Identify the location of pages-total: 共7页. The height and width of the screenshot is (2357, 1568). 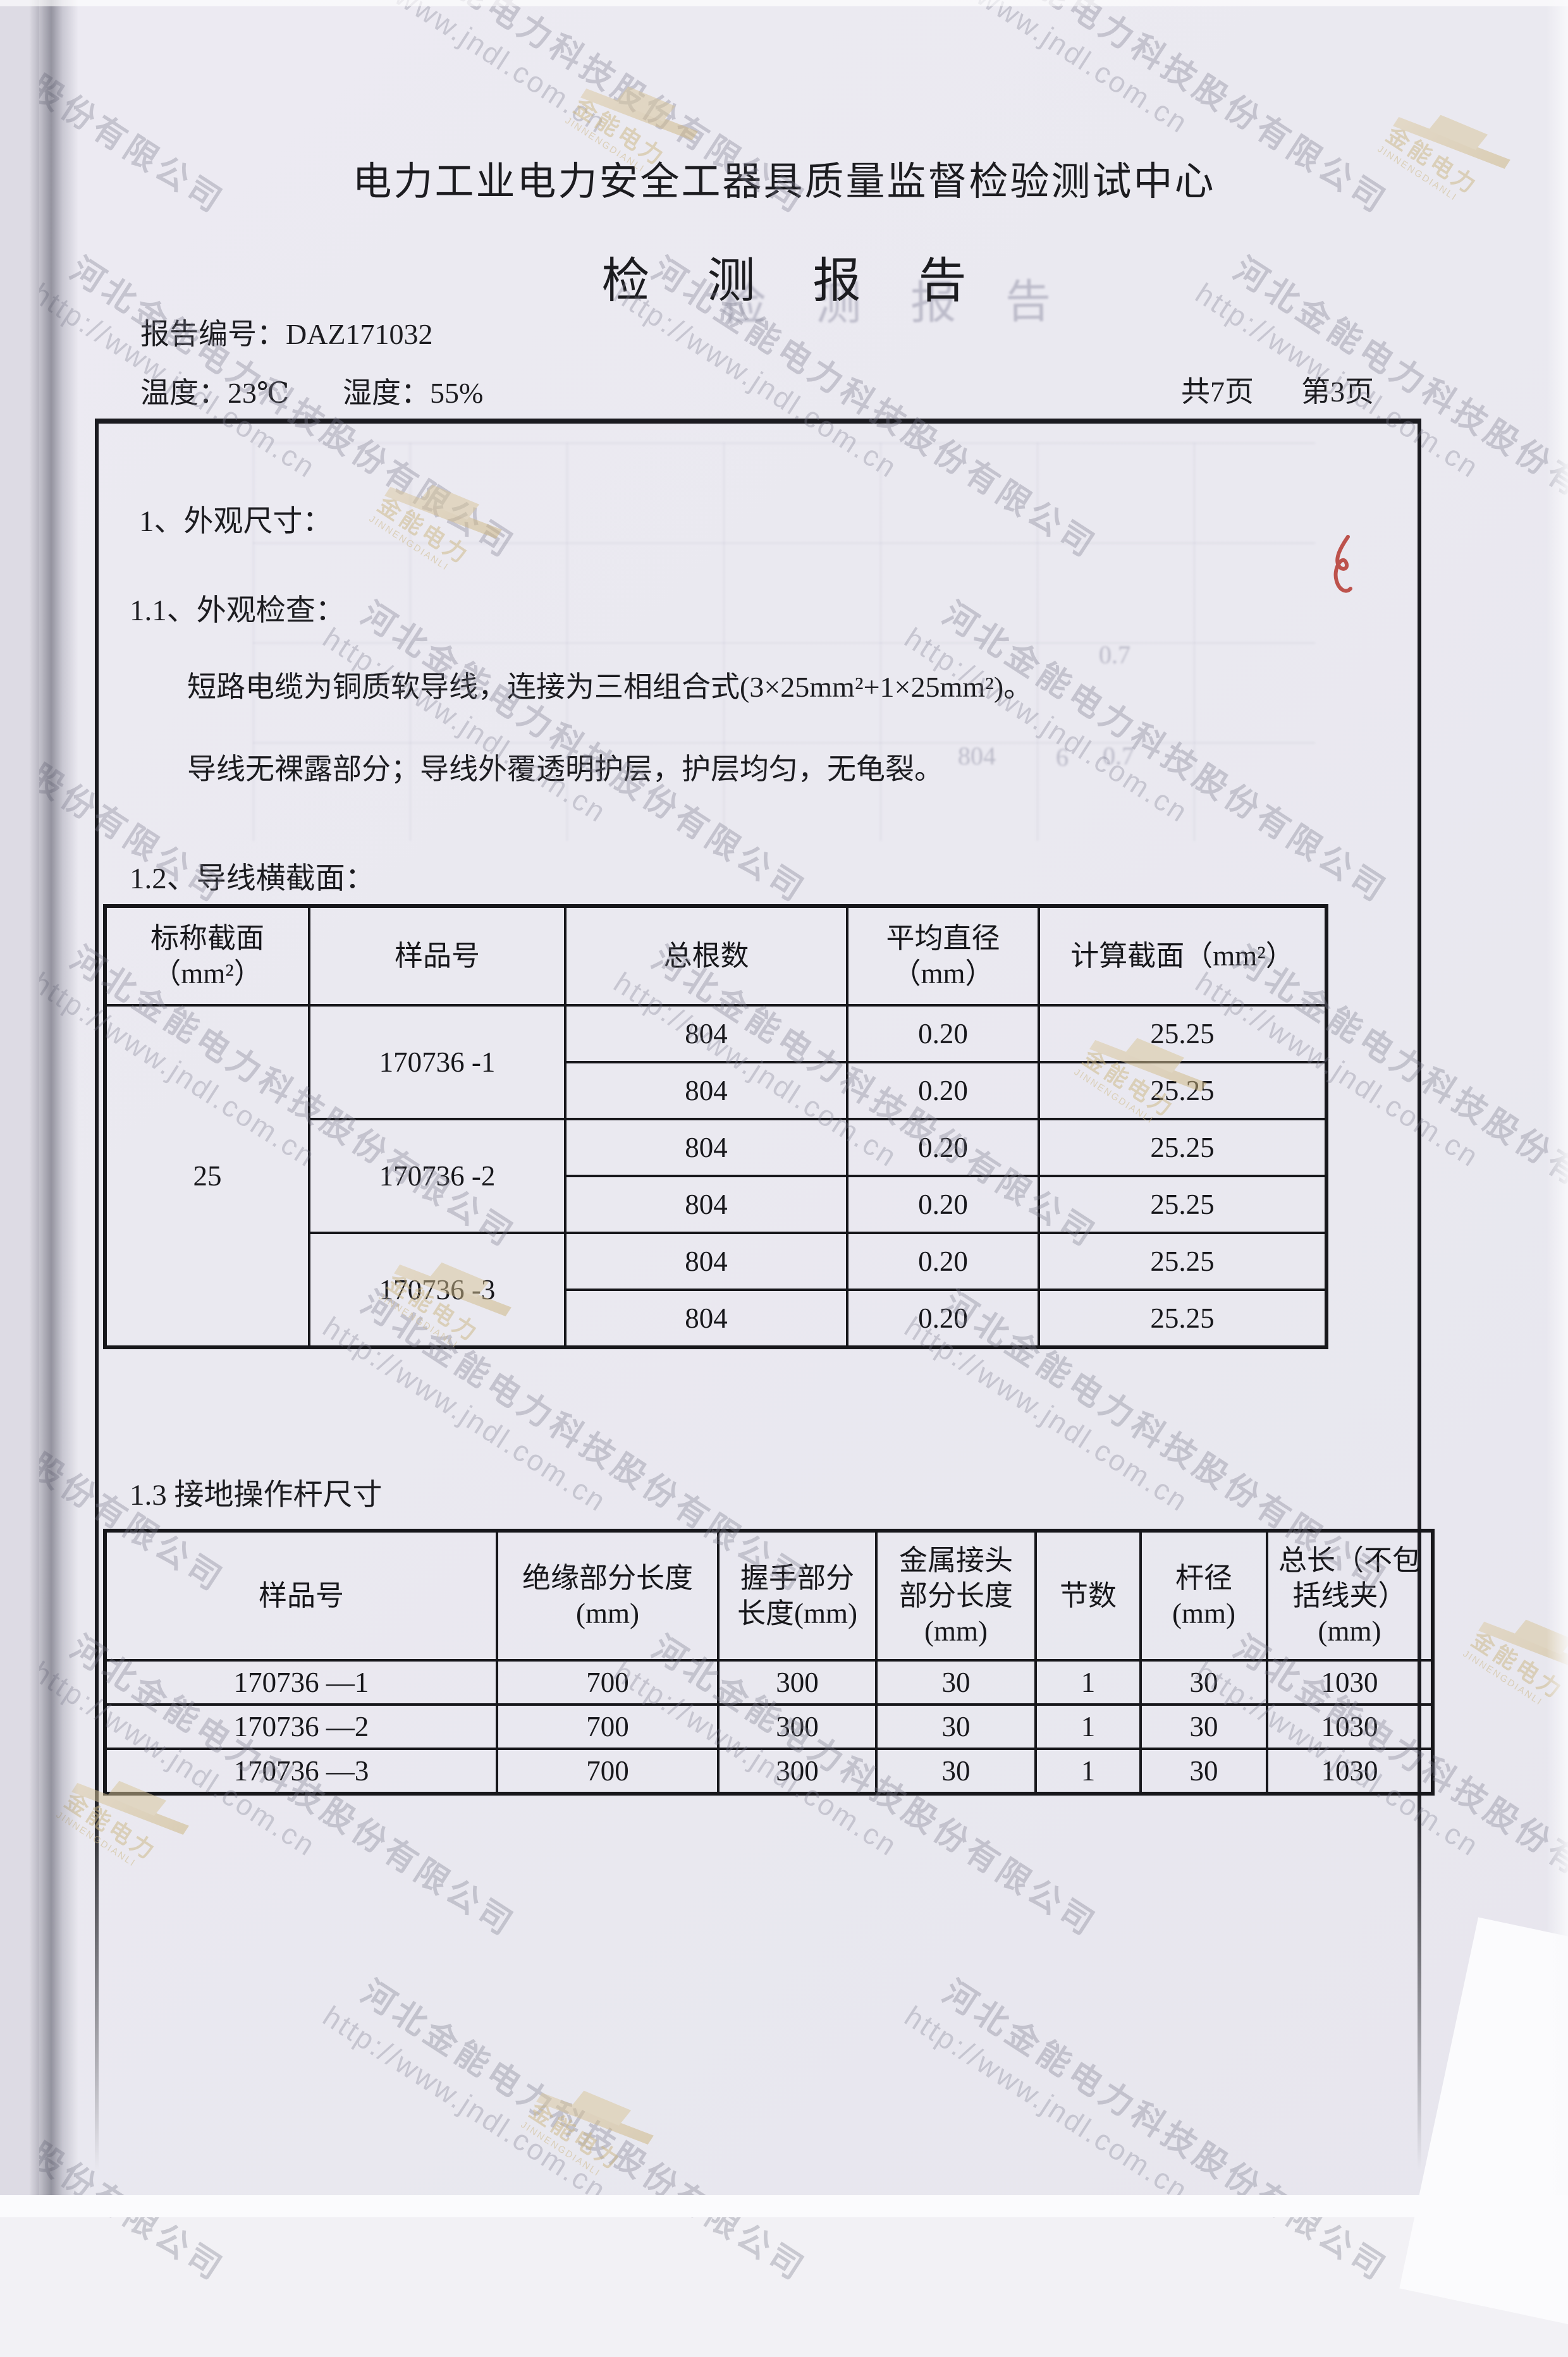
(1217, 392).